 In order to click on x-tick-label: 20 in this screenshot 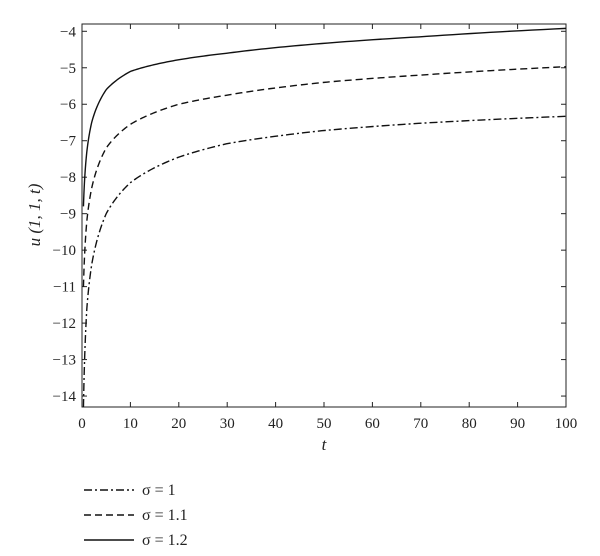, I will do `click(178, 424)`.